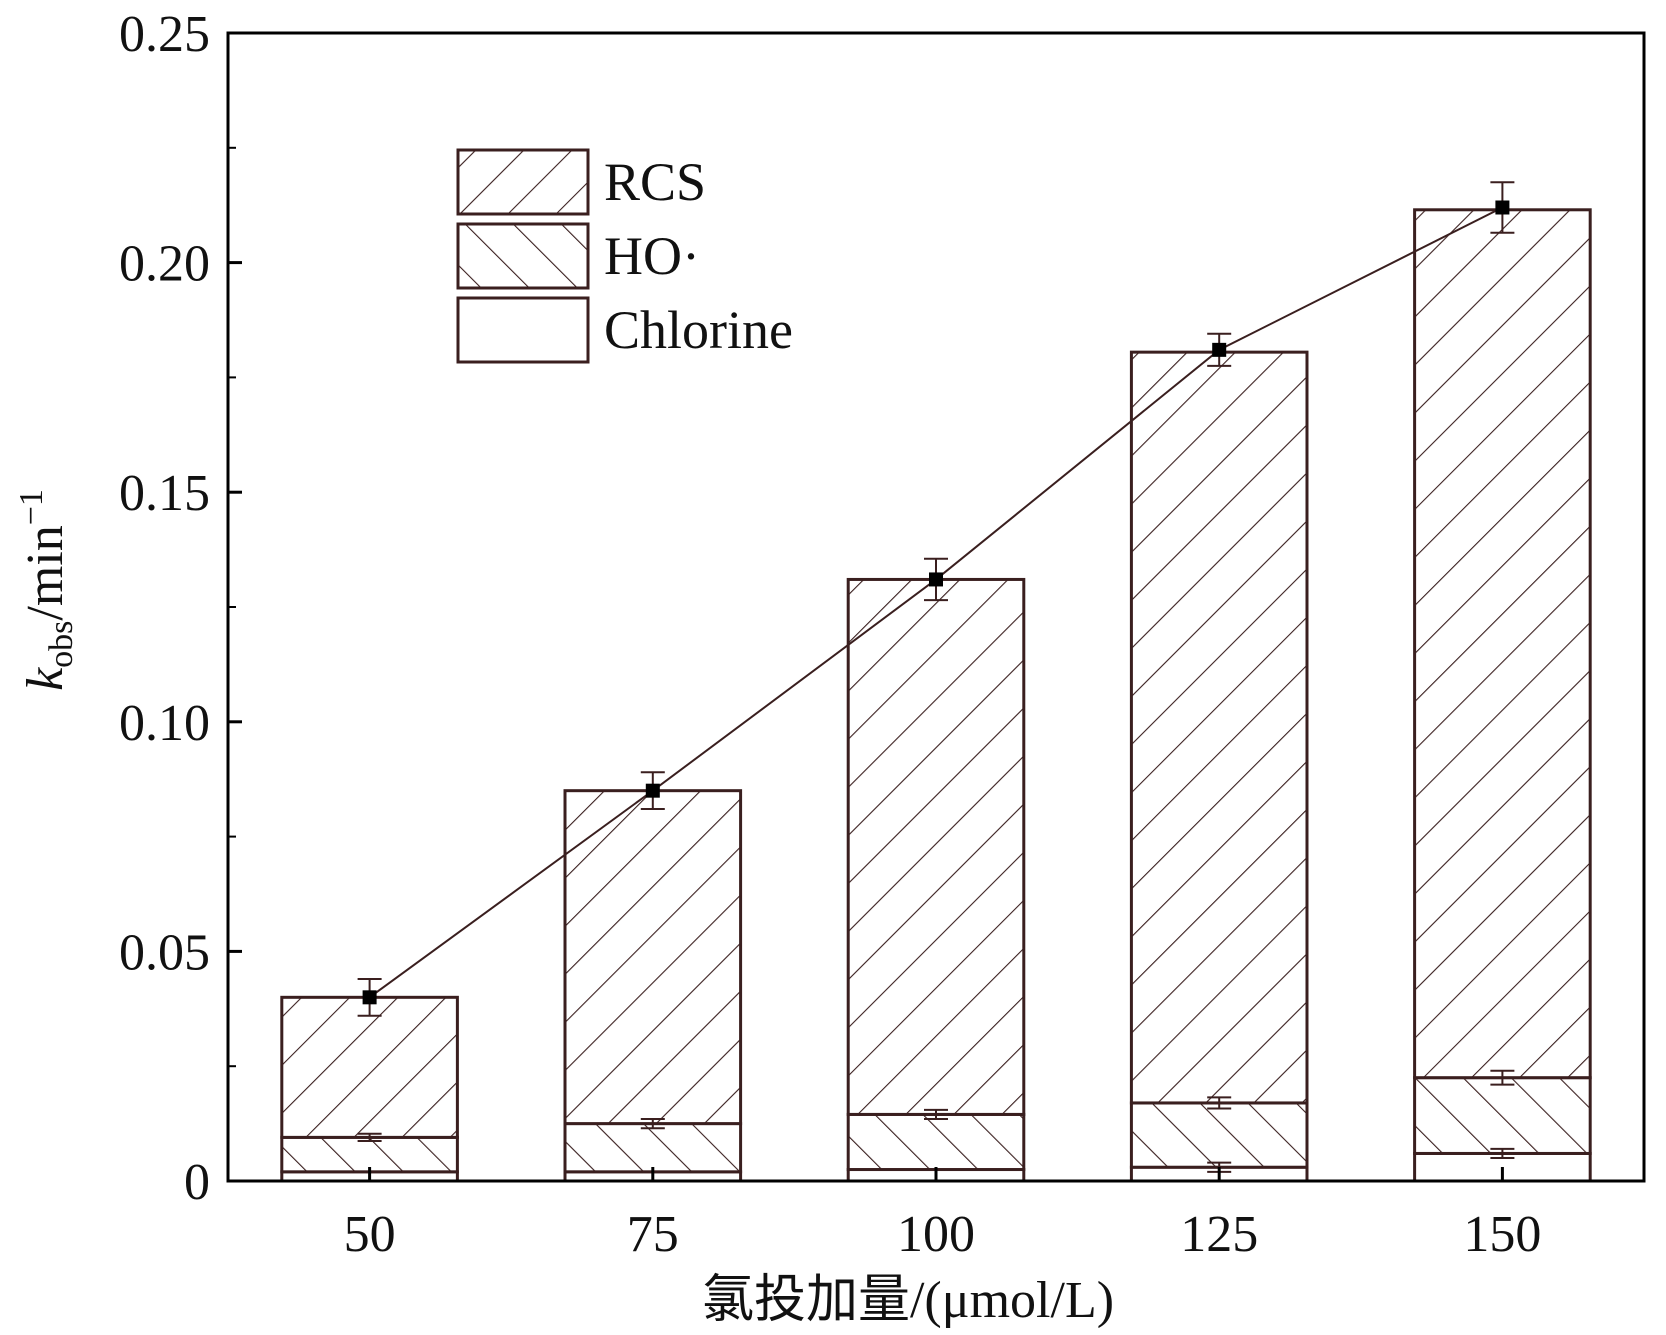  What do you see at coordinates (698, 330) in the screenshot?
I see `legend-label: Chlorine` at bounding box center [698, 330].